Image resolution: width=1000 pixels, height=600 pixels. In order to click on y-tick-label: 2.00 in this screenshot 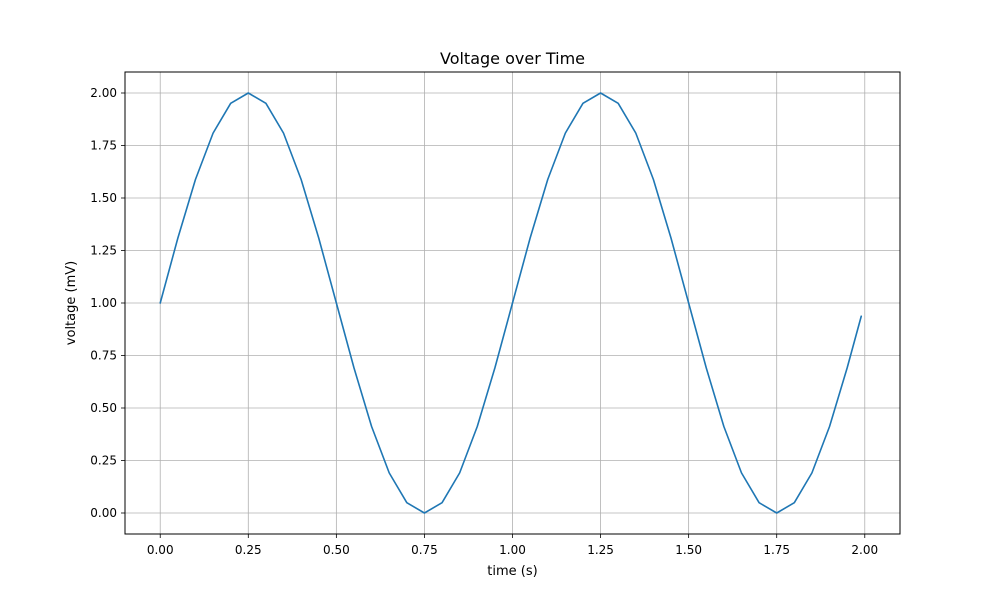, I will do `click(103, 93)`.